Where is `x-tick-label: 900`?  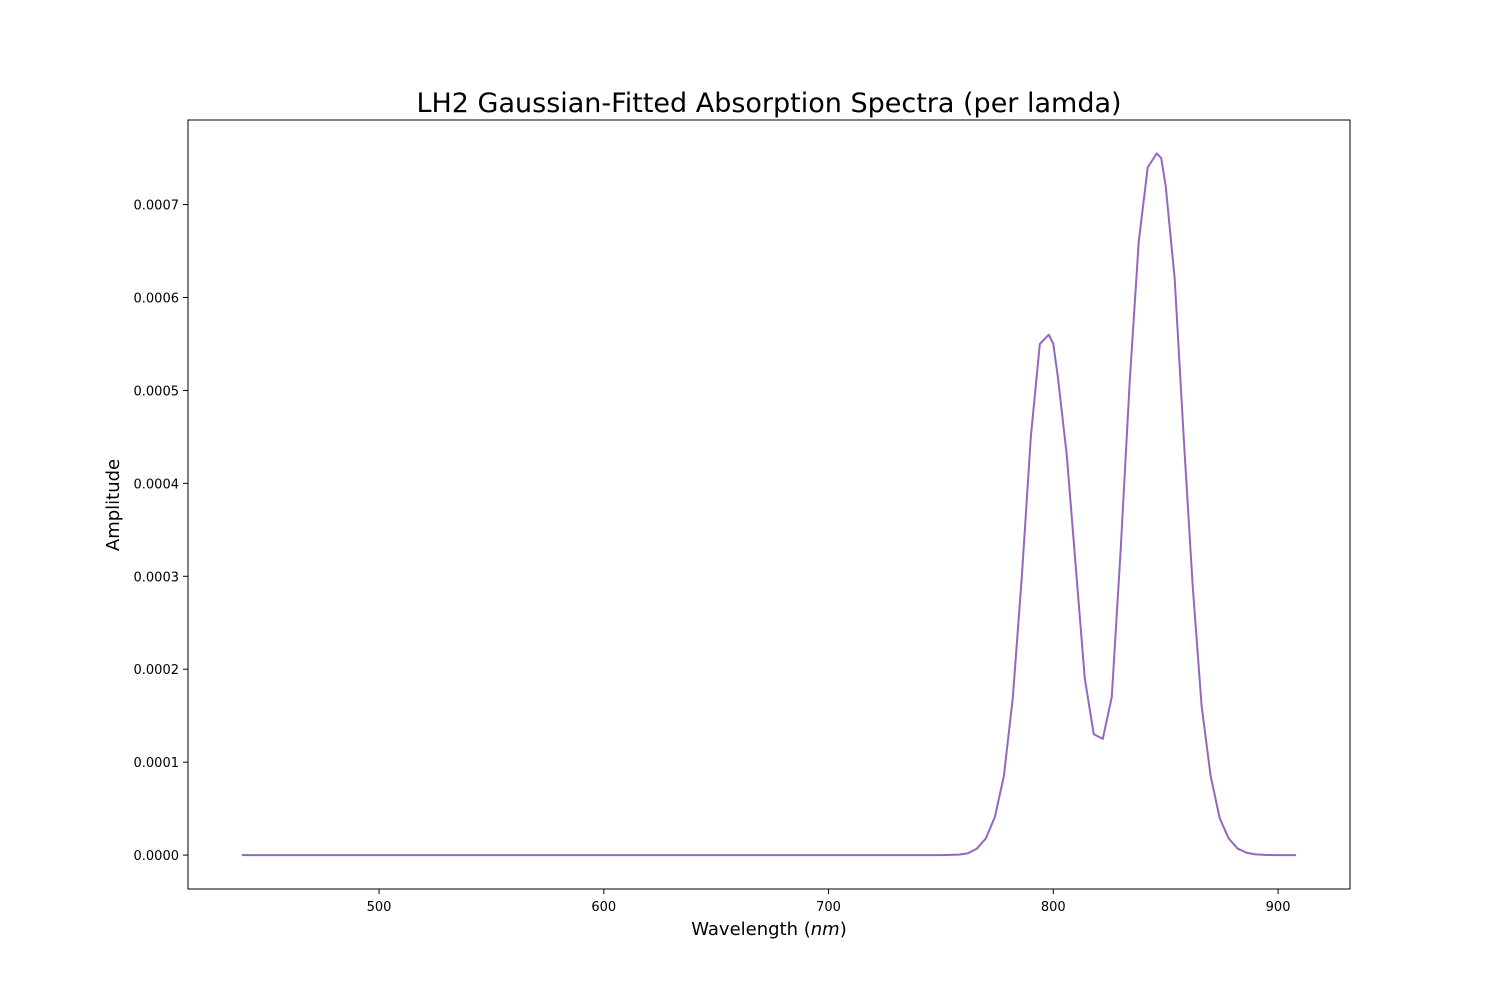
x-tick-label: 900 is located at coordinates (1278, 907).